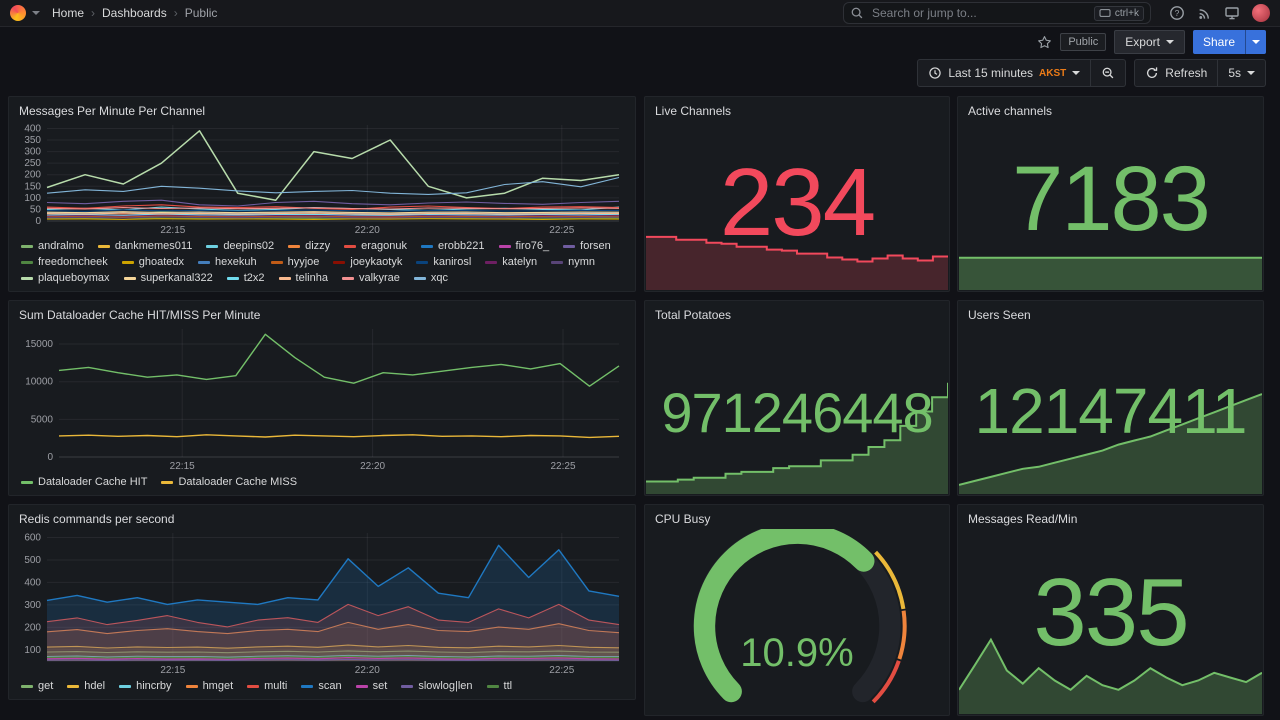  I want to click on breadcrumb-dashboards: Dashboards, so click(134, 13).